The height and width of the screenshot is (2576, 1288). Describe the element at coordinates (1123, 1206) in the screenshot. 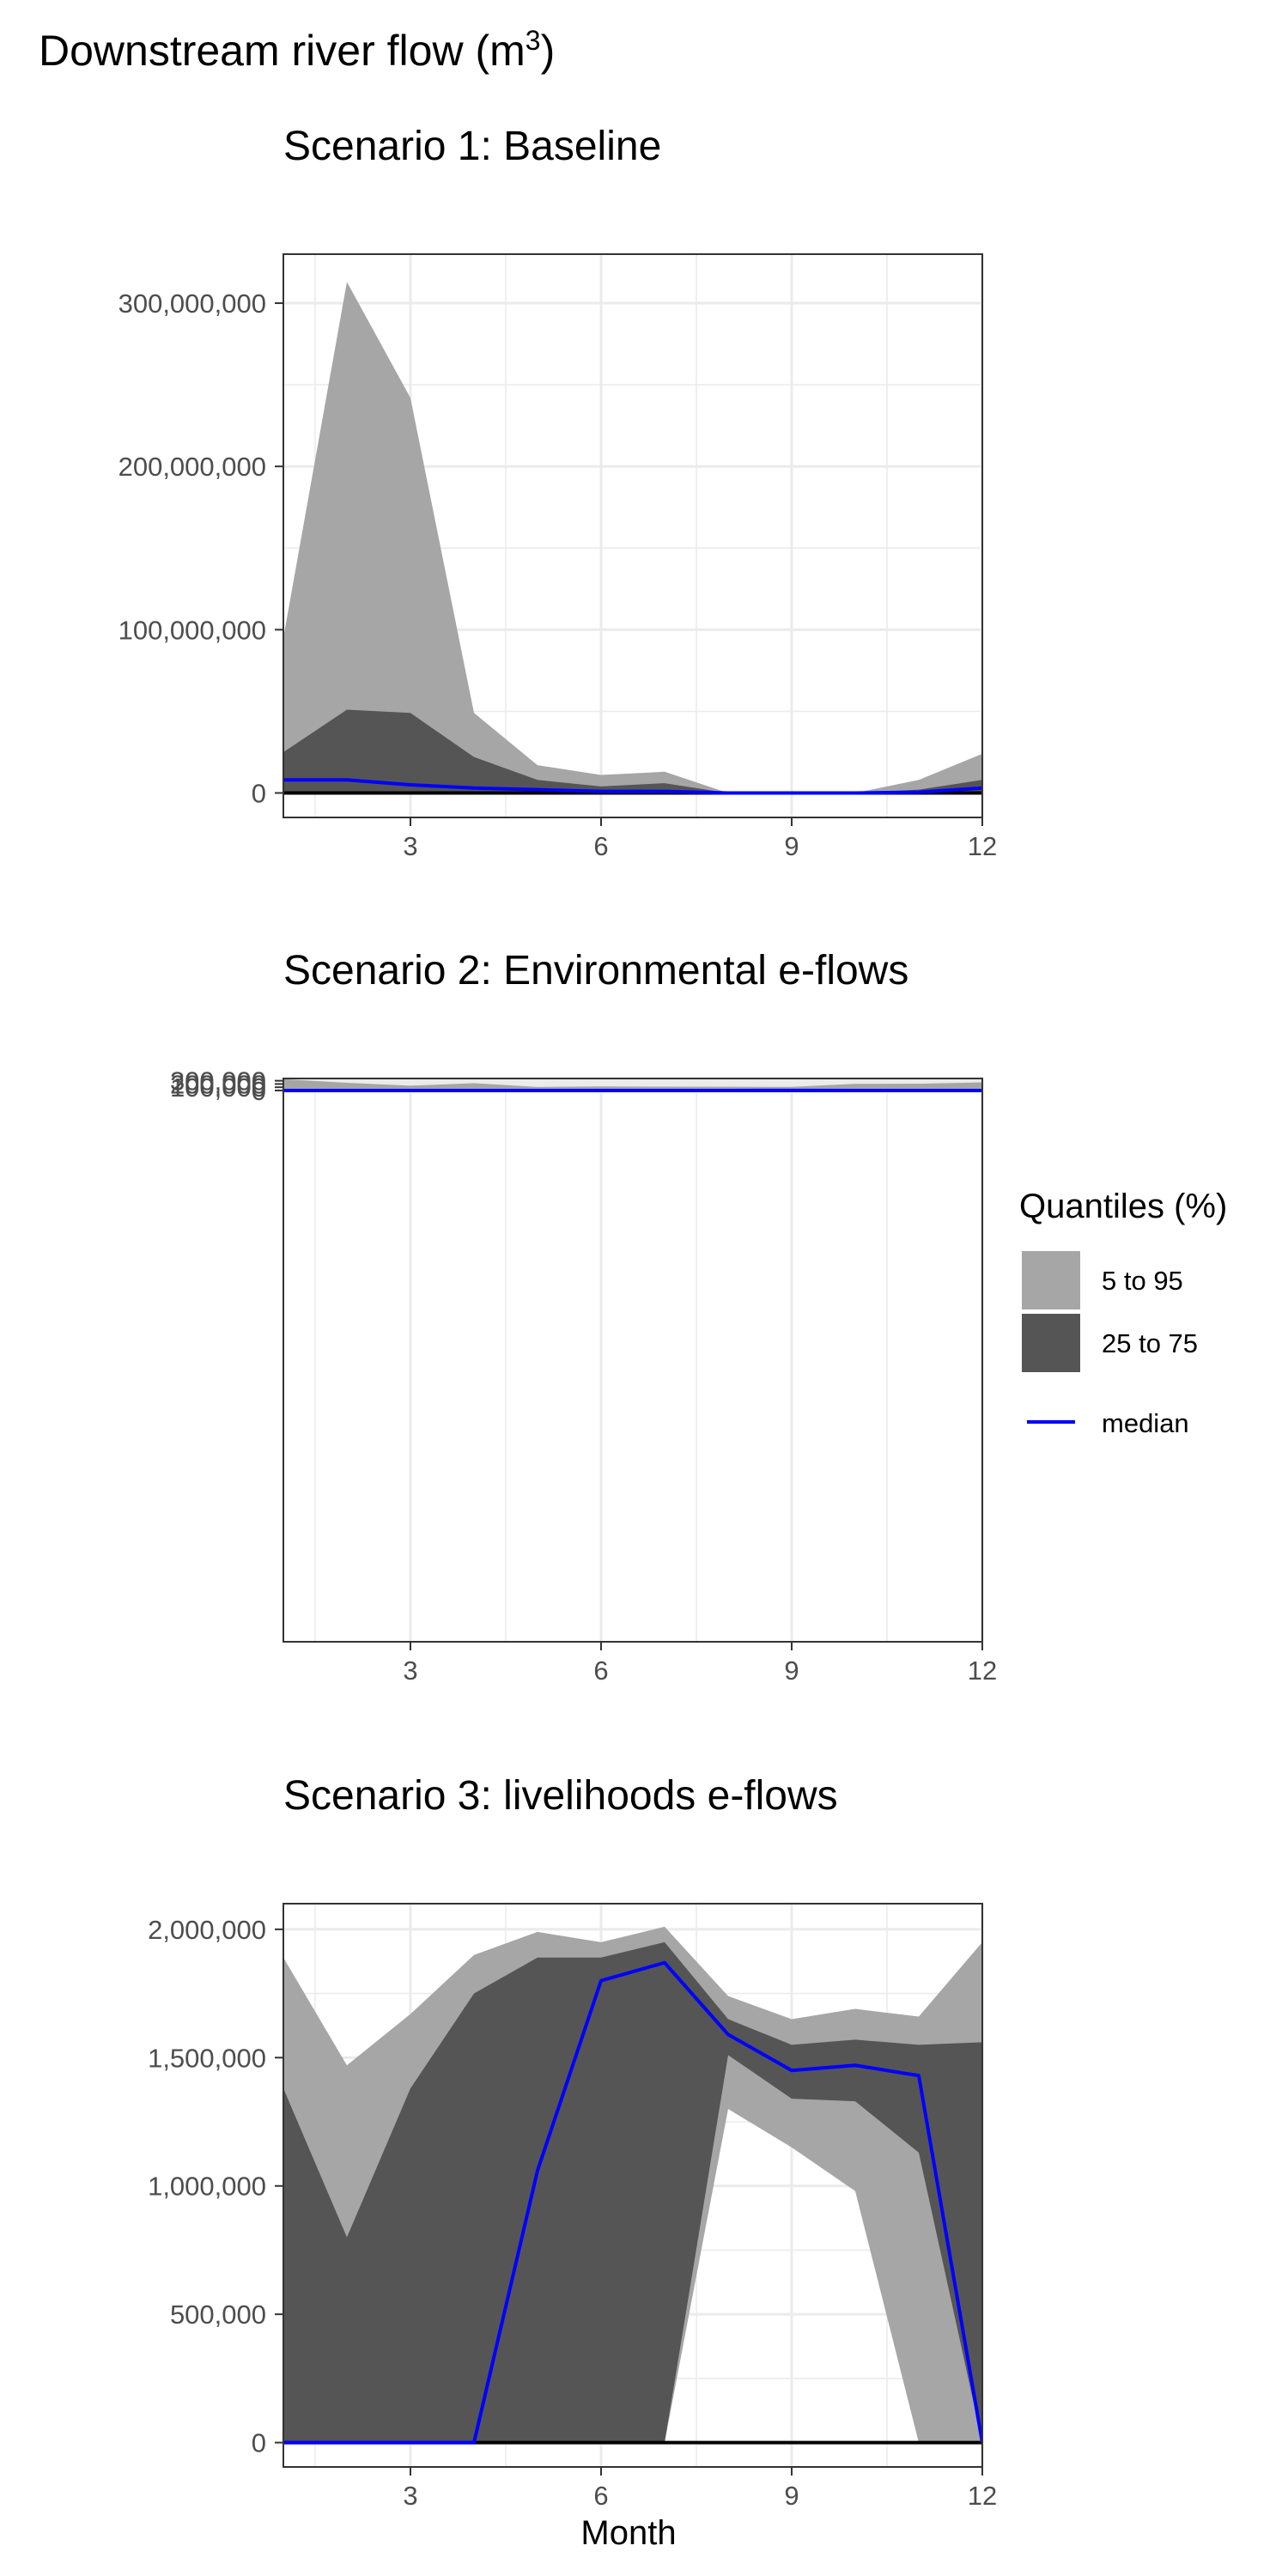

I see `legend-title: Quantiles (%)` at that location.